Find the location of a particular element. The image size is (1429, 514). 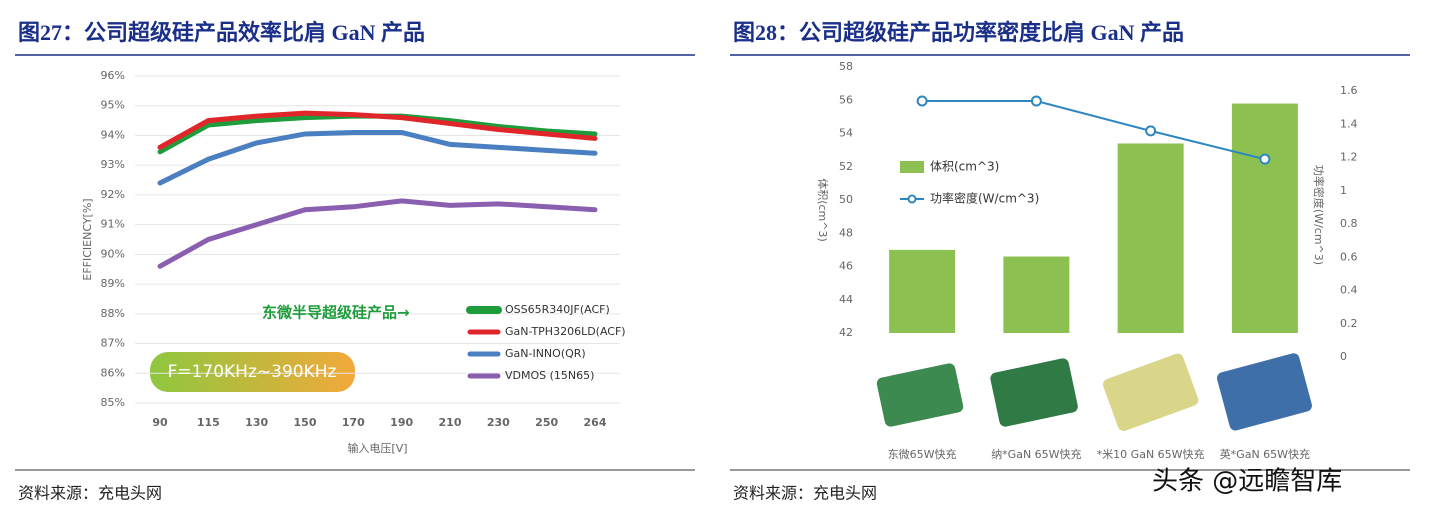

y-tick-label: 96% is located at coordinates (113, 75).